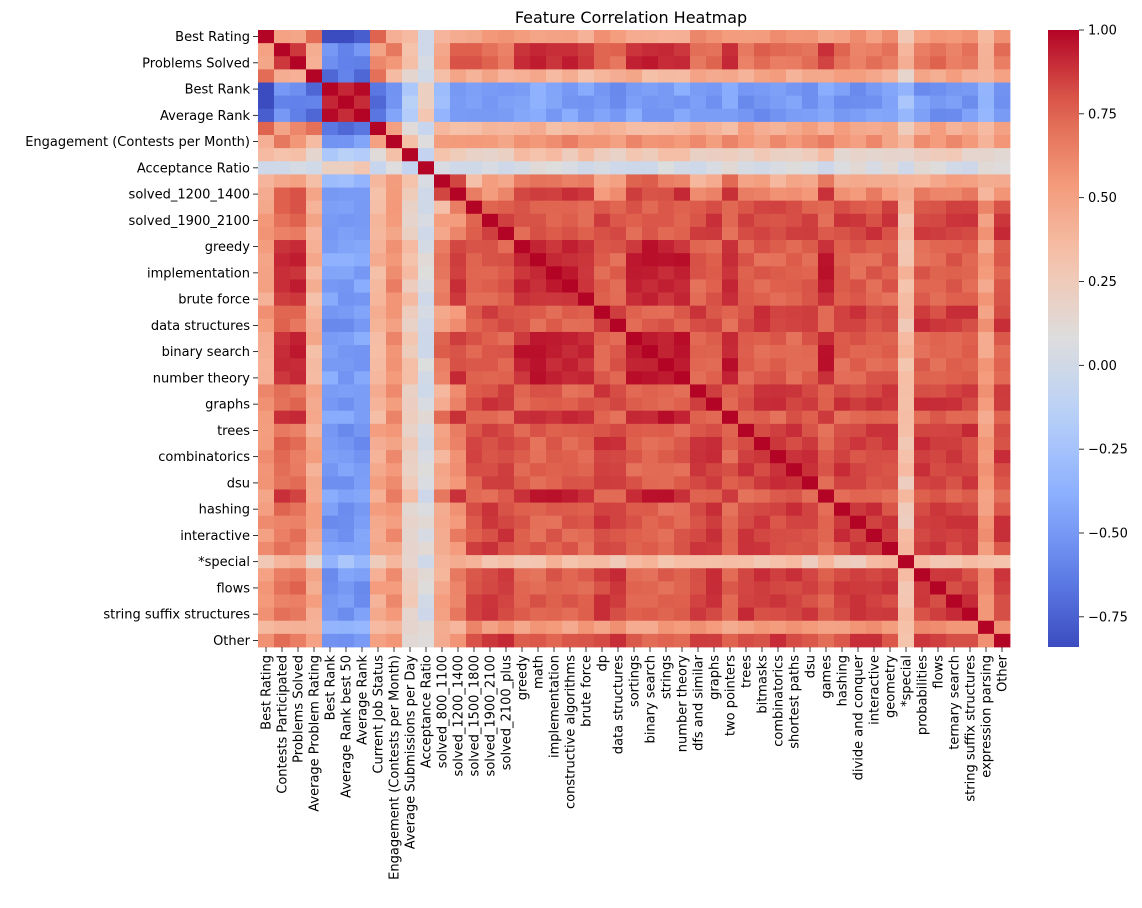  I want to click on x-tick-label: Average Rank, so click(363, 700).